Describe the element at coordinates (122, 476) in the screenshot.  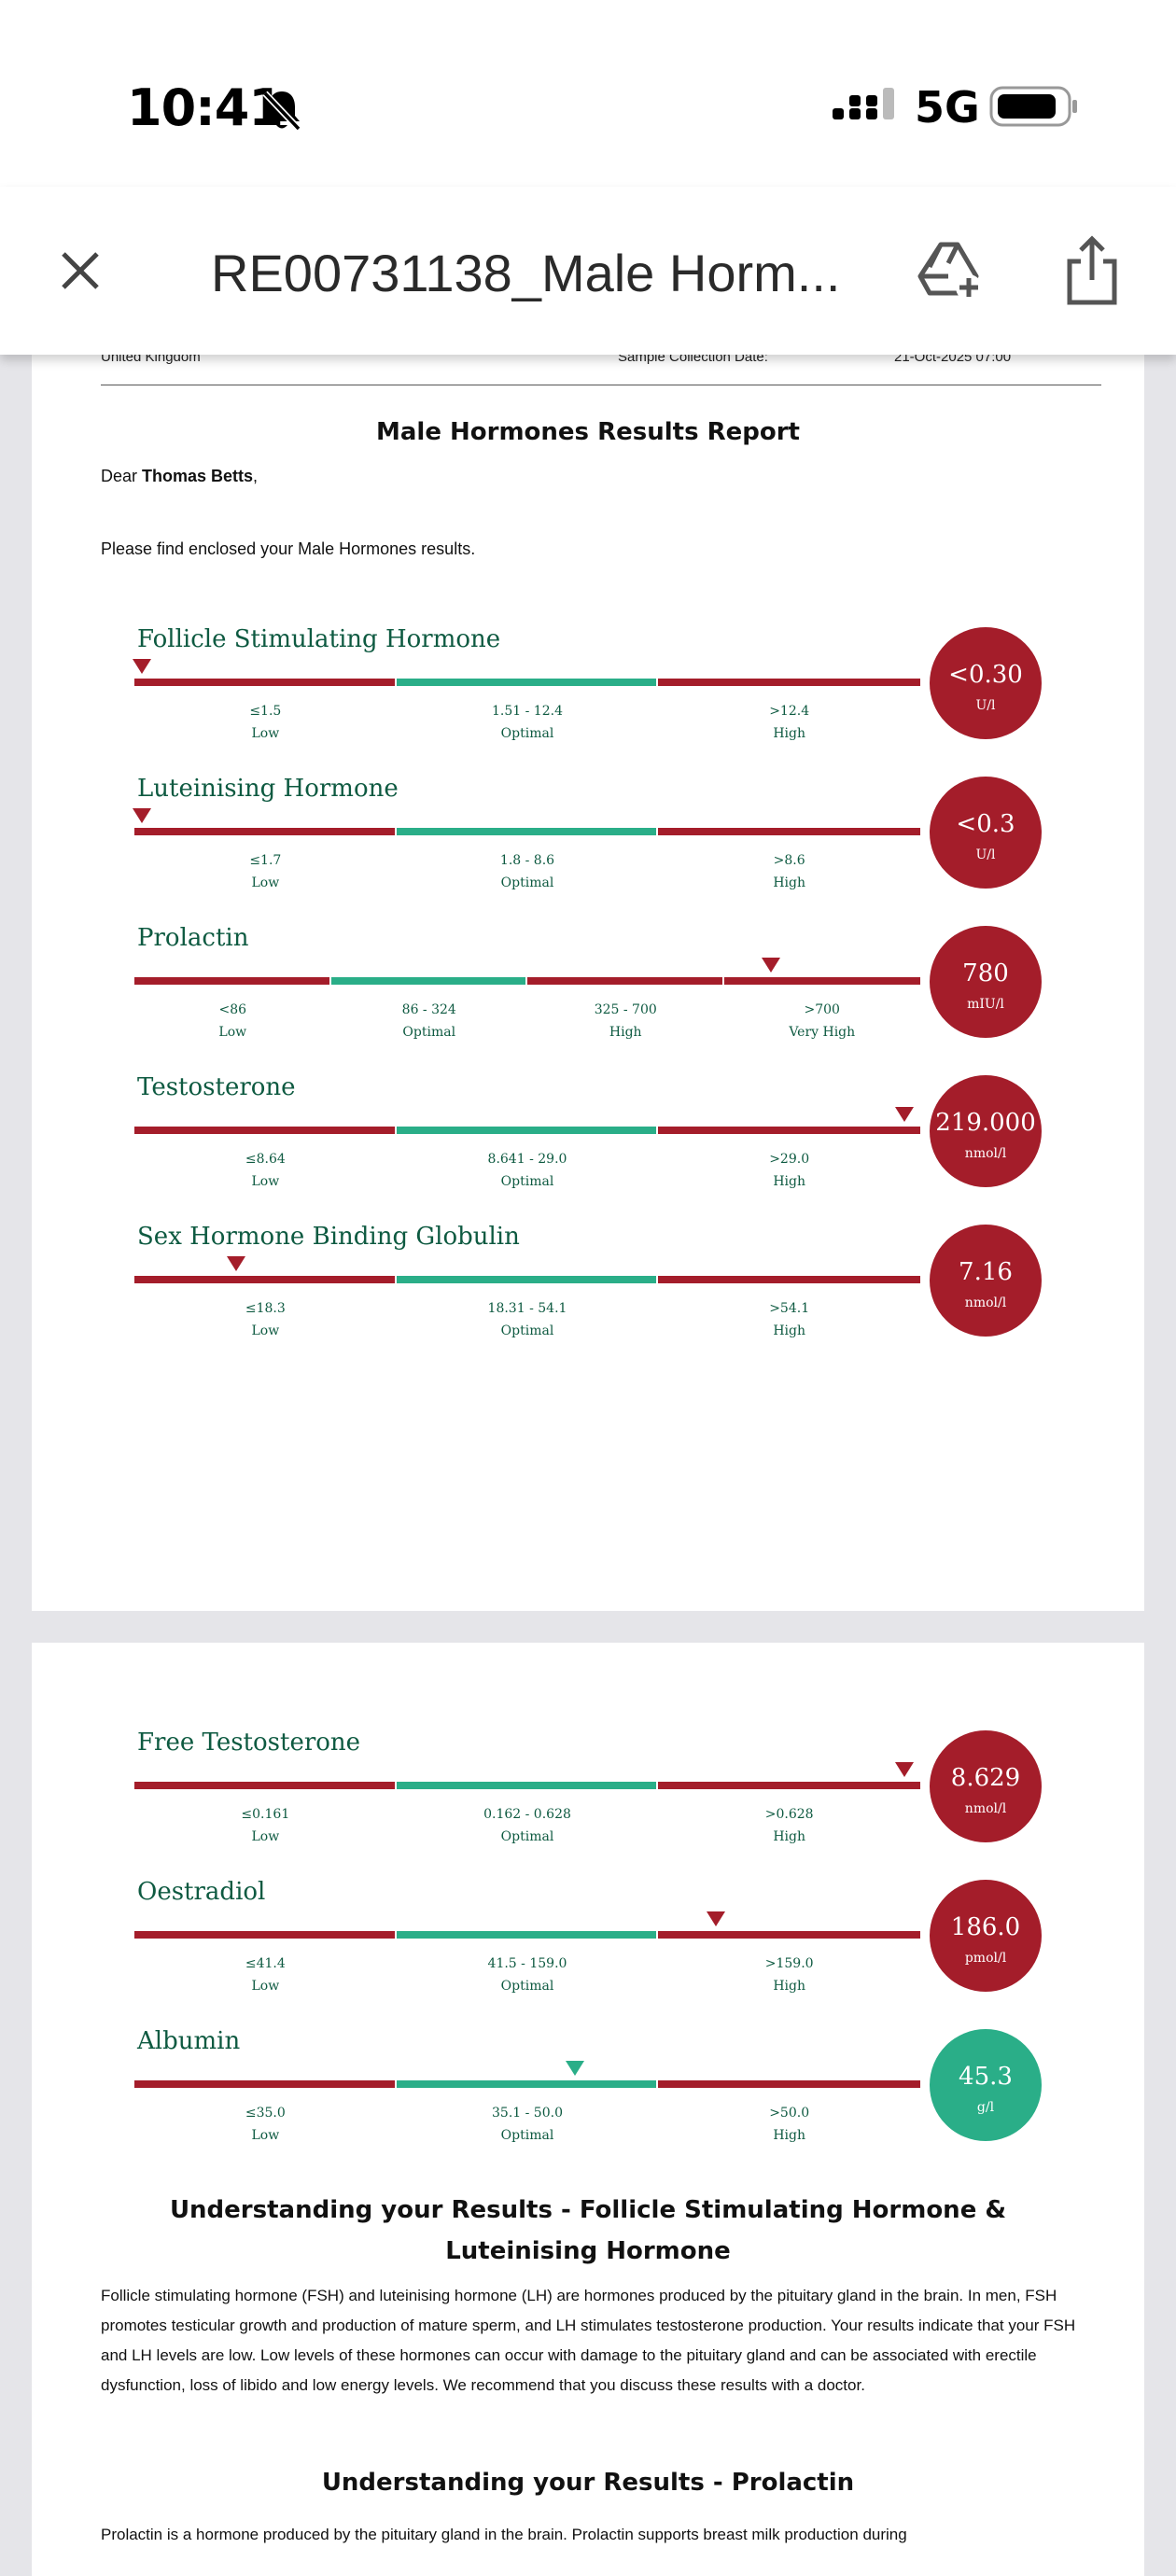
I see `greeting-text: Dear` at that location.